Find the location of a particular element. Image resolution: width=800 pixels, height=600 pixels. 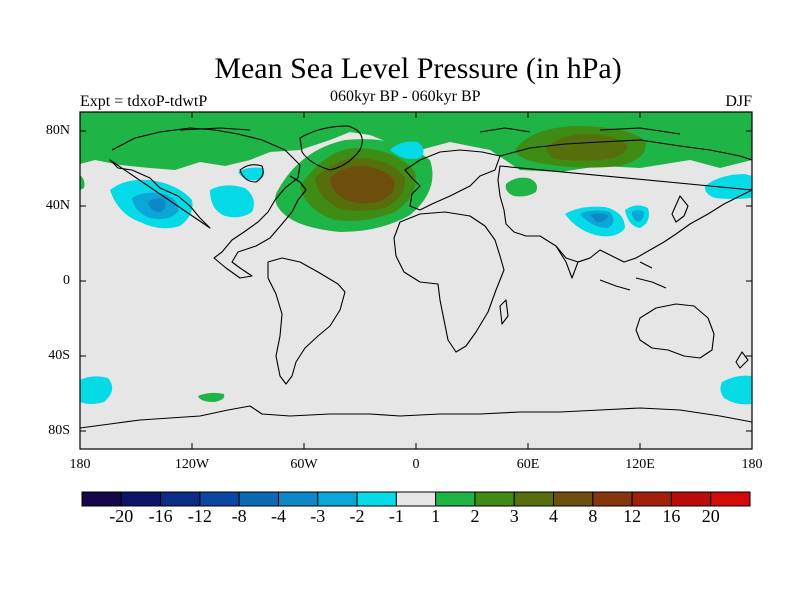

lat-label-80s: 80S is located at coordinates (59, 430).